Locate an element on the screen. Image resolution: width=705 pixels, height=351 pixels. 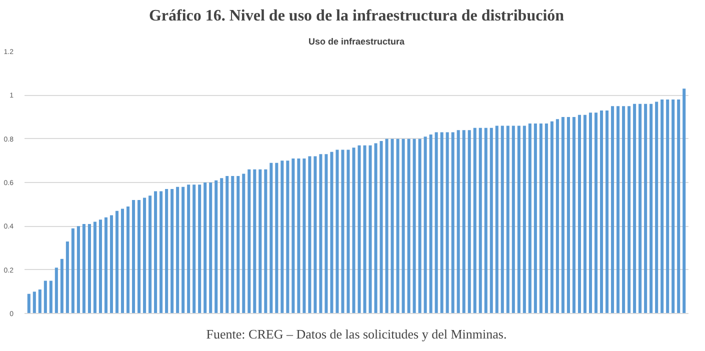
chart-subtitle: Uso de infraestructura is located at coordinates (357, 41).